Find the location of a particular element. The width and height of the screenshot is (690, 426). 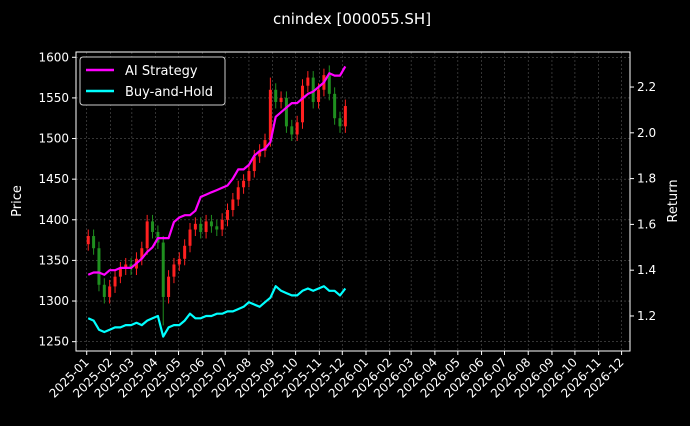

legend-box is located at coordinates (152, 81).